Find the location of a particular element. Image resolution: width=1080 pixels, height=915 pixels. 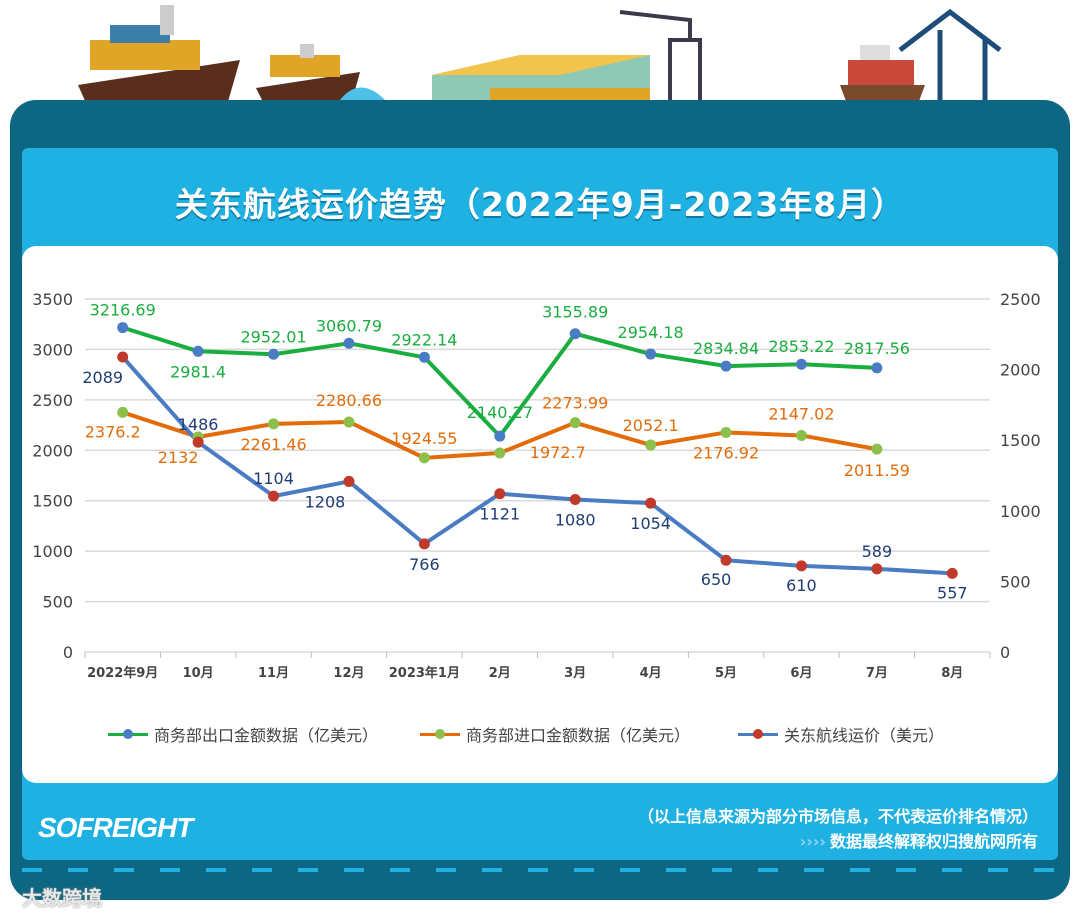

watermark: 大数跨境 is located at coordinates (62, 898).